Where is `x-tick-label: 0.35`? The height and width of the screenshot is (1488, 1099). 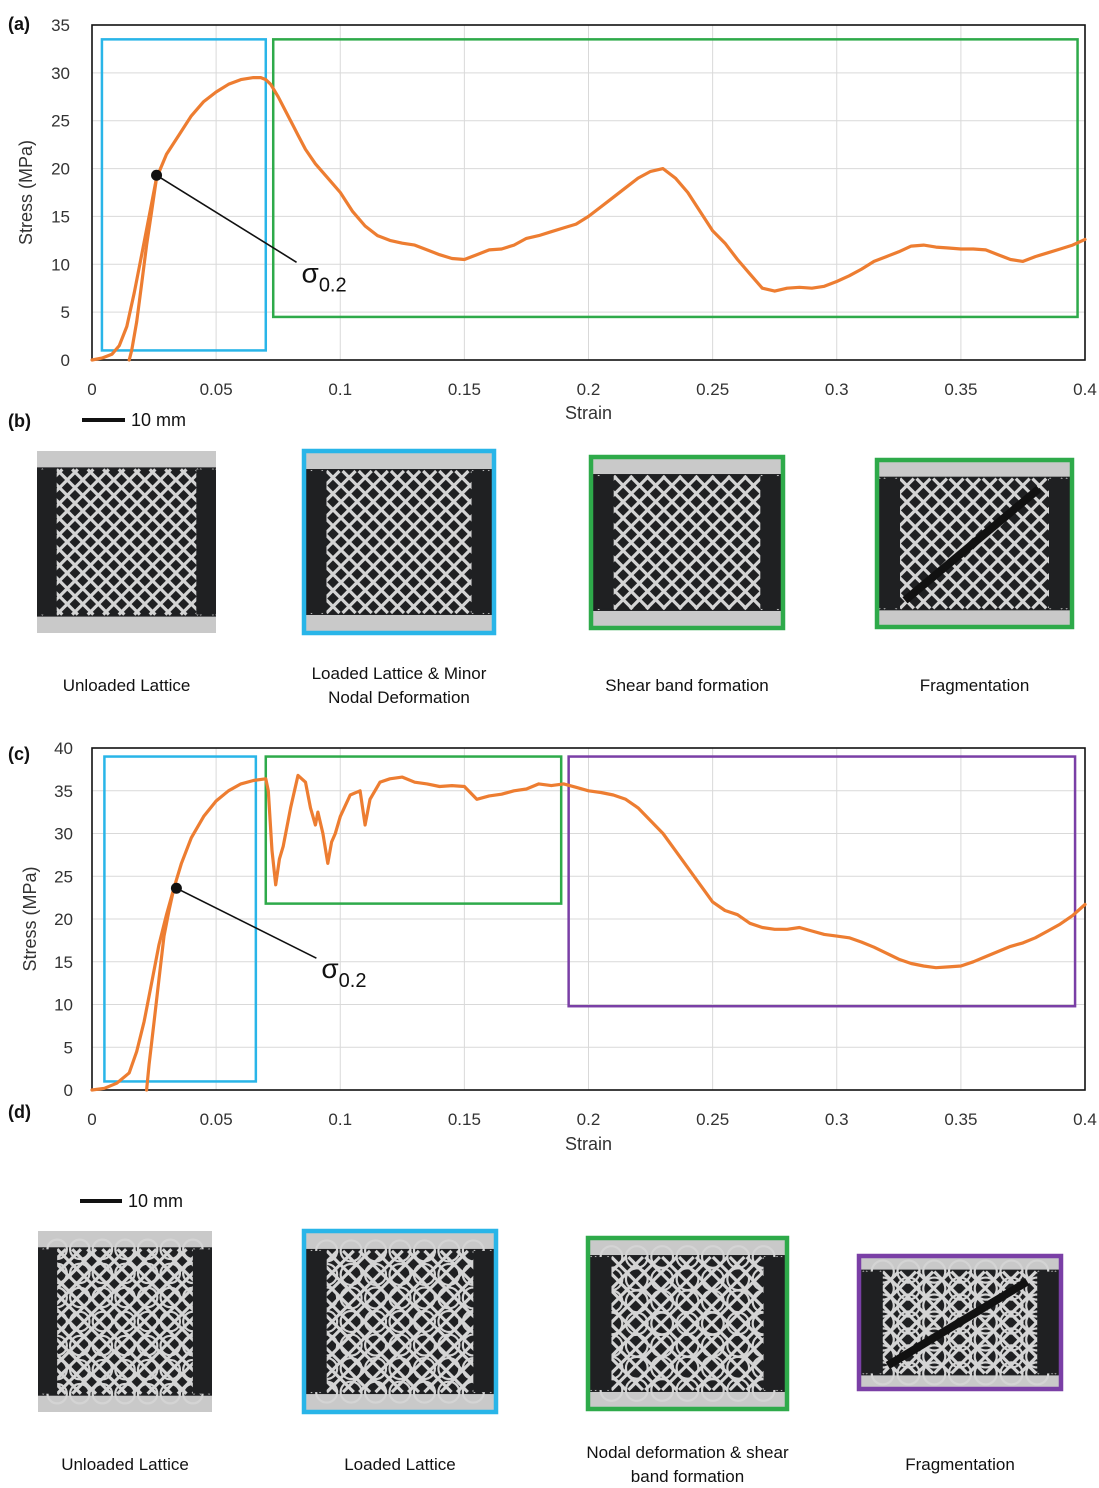
x-tick-label: 0.35 is located at coordinates (960, 389).